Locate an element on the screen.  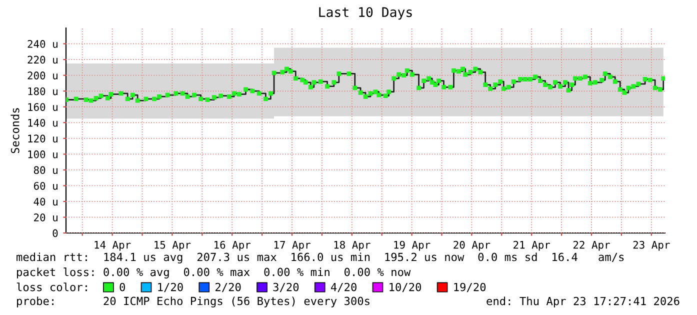
x-tick-label: 23 Apr is located at coordinates (651, 245).